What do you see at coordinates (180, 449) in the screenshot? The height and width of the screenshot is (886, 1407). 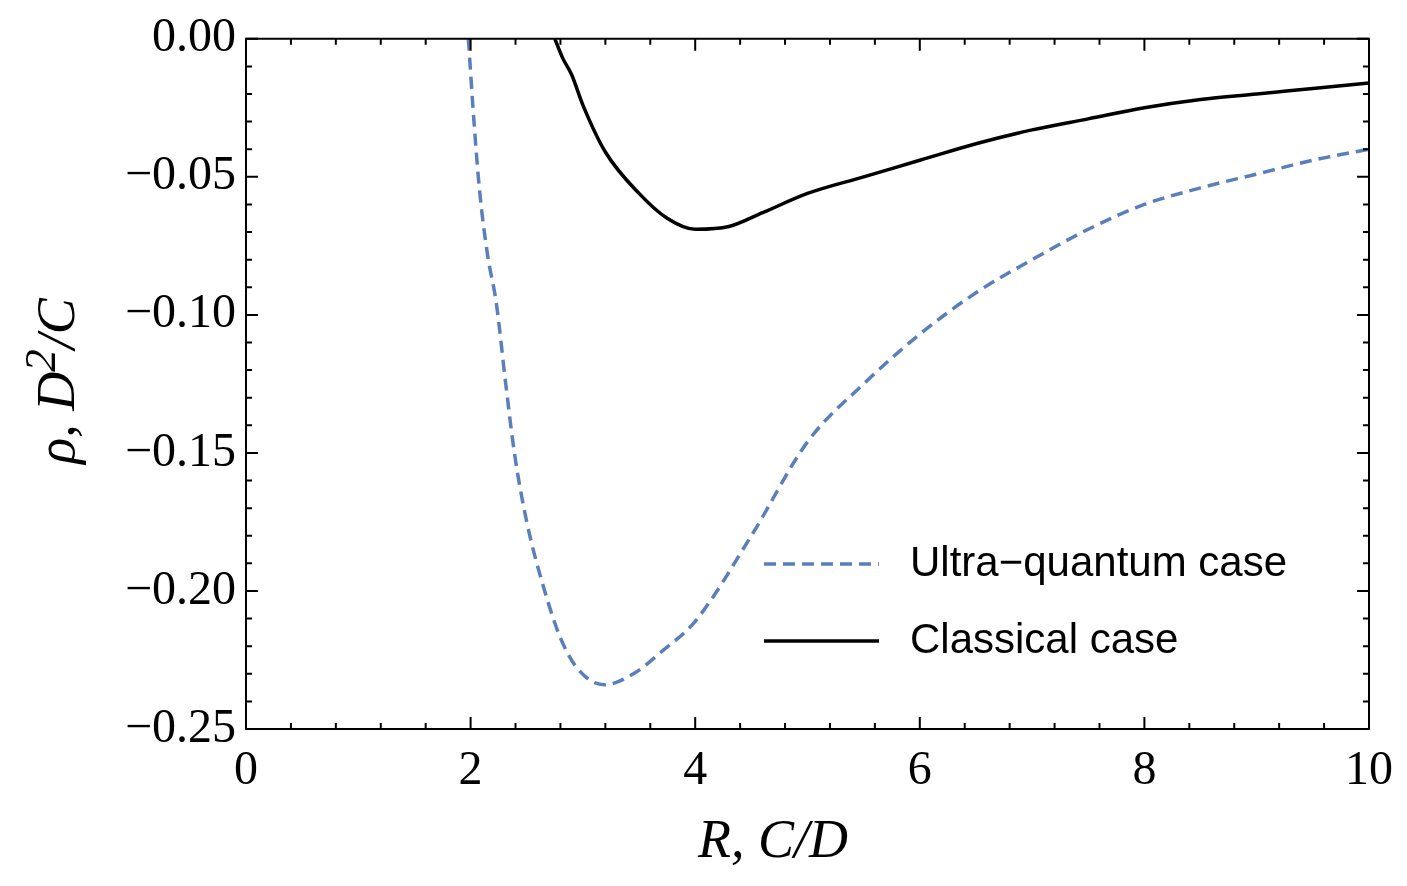 I see `y-tick-label: −0.15` at bounding box center [180, 449].